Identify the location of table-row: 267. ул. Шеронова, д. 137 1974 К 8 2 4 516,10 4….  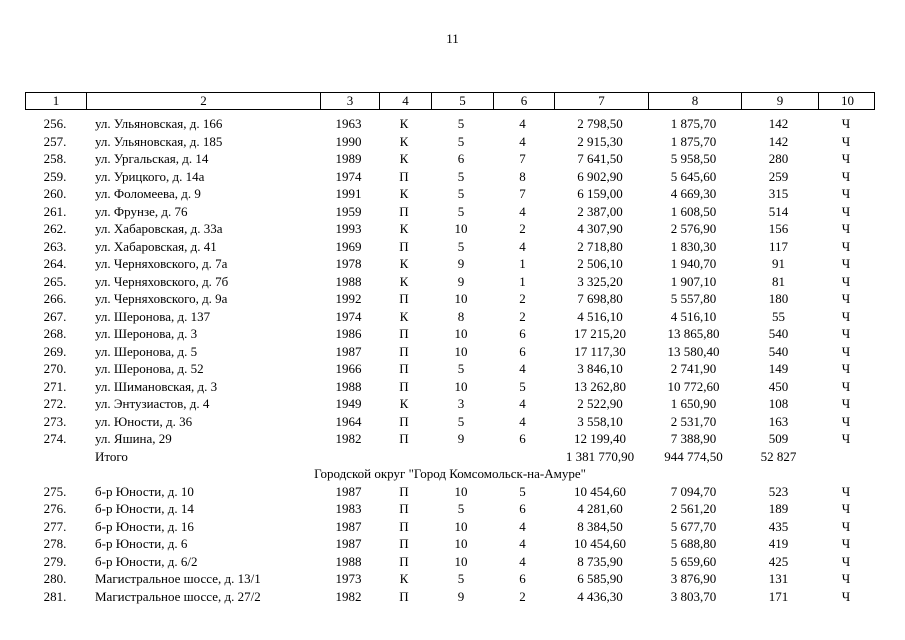
(450, 317).